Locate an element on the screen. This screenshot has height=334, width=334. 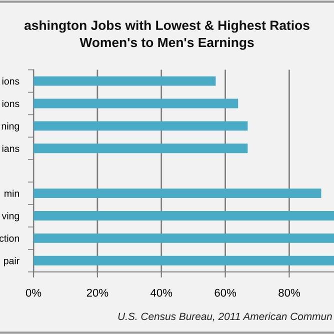
chart-title: ashington Jobs with Lowest & Highest Ratios Women's to Men's Earnings is located at coordinates (167, 35).